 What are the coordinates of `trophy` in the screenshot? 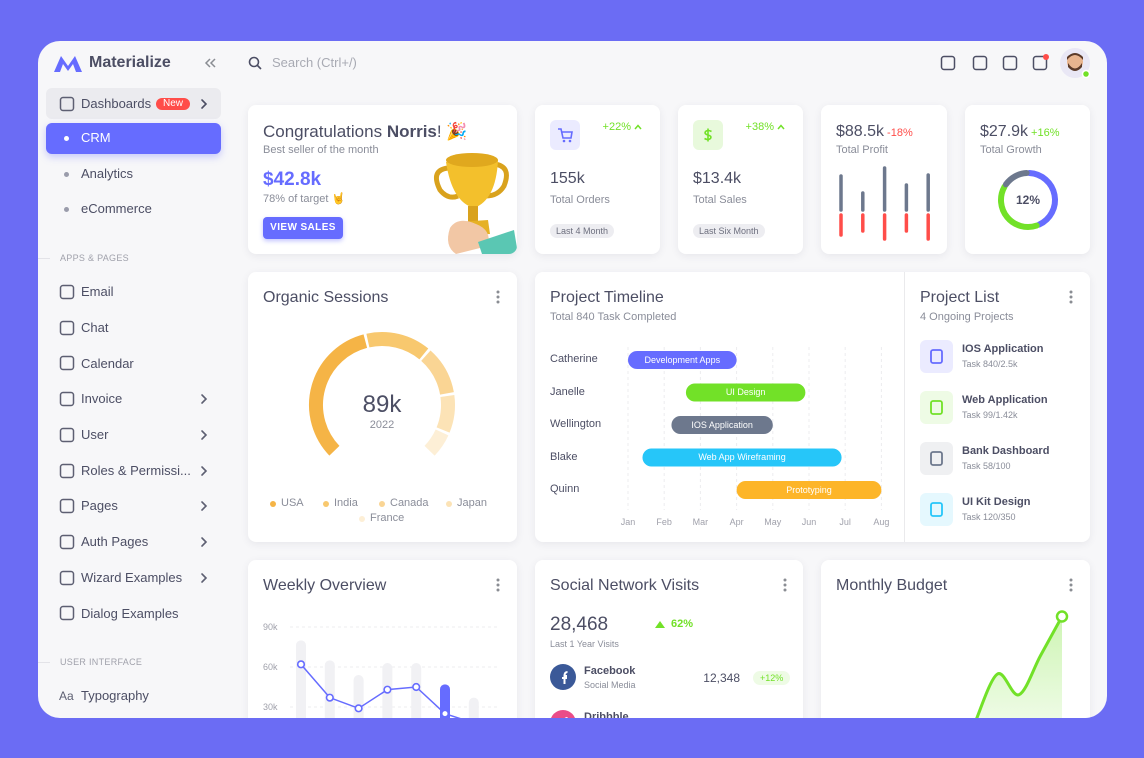 It's located at (475, 203).